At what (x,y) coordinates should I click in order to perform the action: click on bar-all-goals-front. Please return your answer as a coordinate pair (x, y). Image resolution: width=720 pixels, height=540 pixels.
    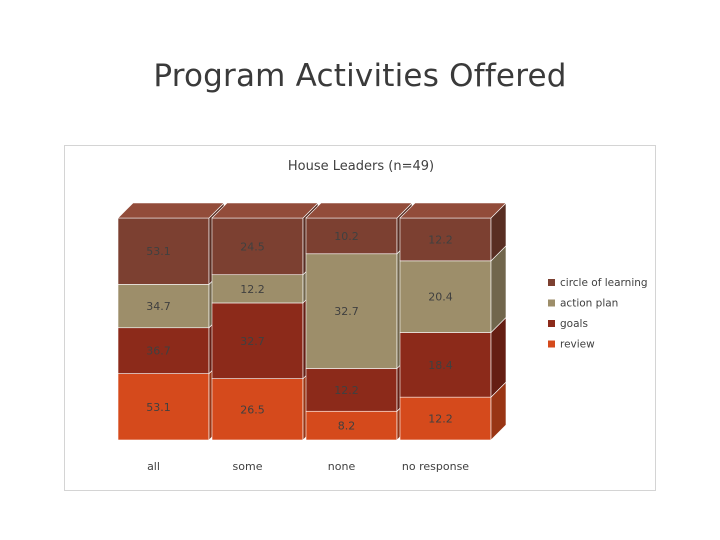
    Looking at the image, I should click on (163, 350).